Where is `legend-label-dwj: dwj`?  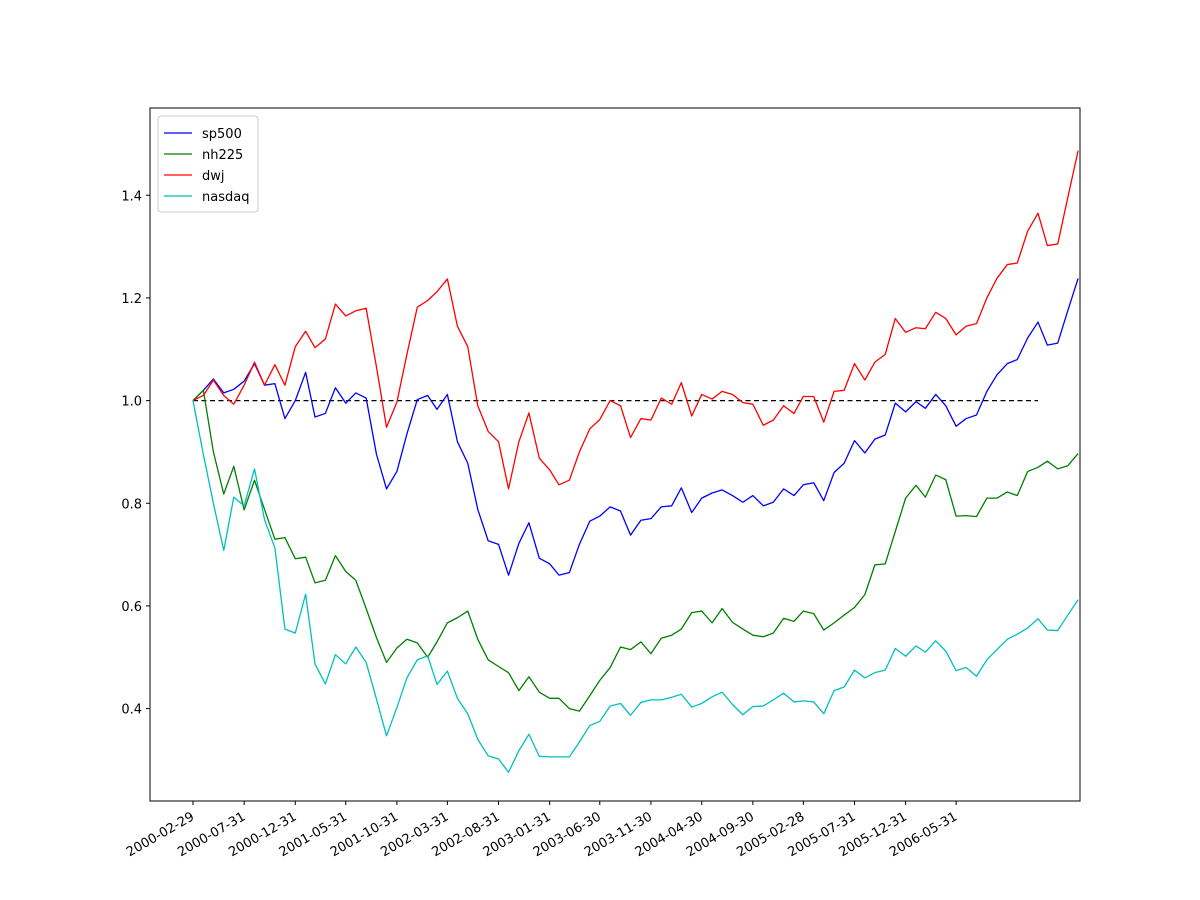
legend-label-dwj: dwj is located at coordinates (213, 176).